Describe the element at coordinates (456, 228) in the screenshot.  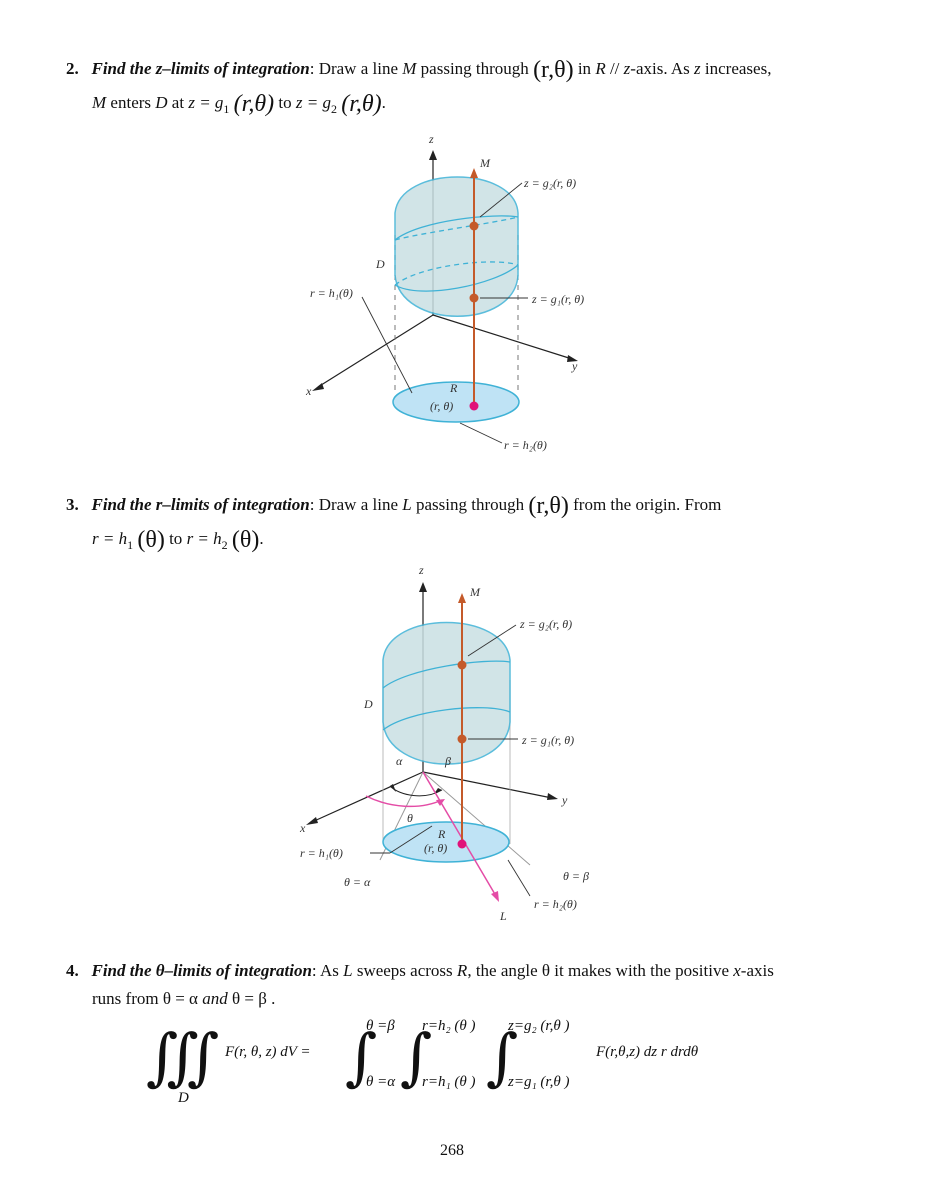
I see `top-boundary-curve` at that location.